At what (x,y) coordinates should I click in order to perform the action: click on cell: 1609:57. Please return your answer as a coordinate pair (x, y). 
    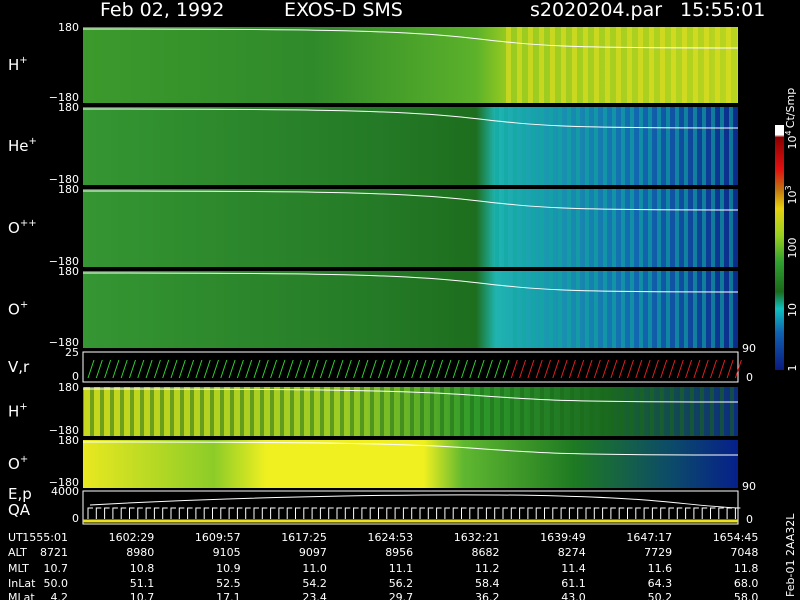
    Looking at the image, I should click on (218, 537).